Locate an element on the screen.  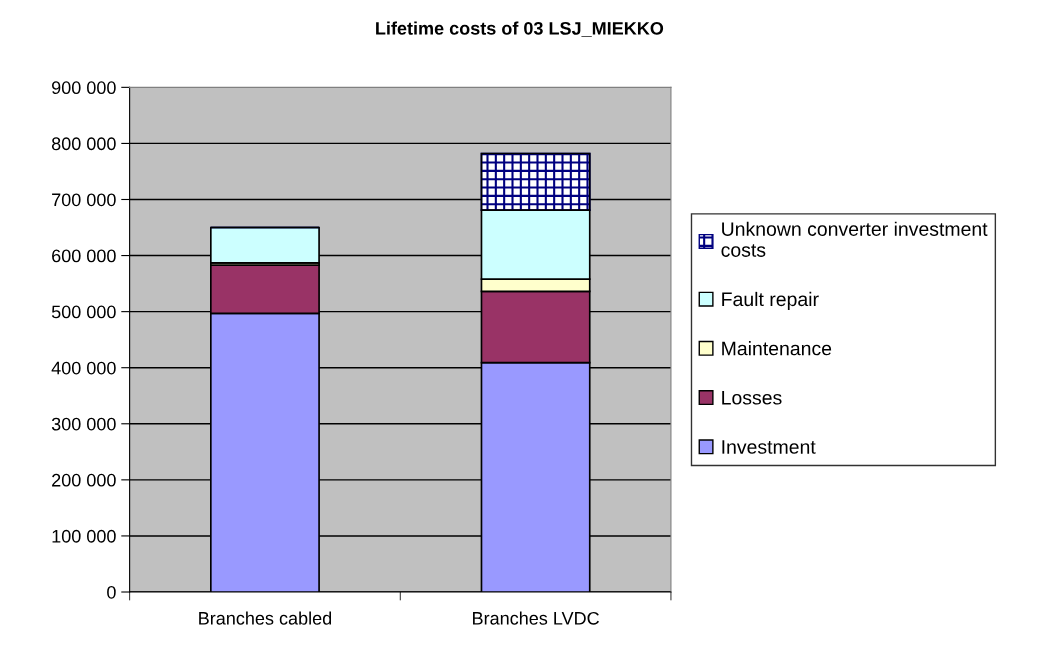
y-tick-label: 500 000 is located at coordinates (83, 312).